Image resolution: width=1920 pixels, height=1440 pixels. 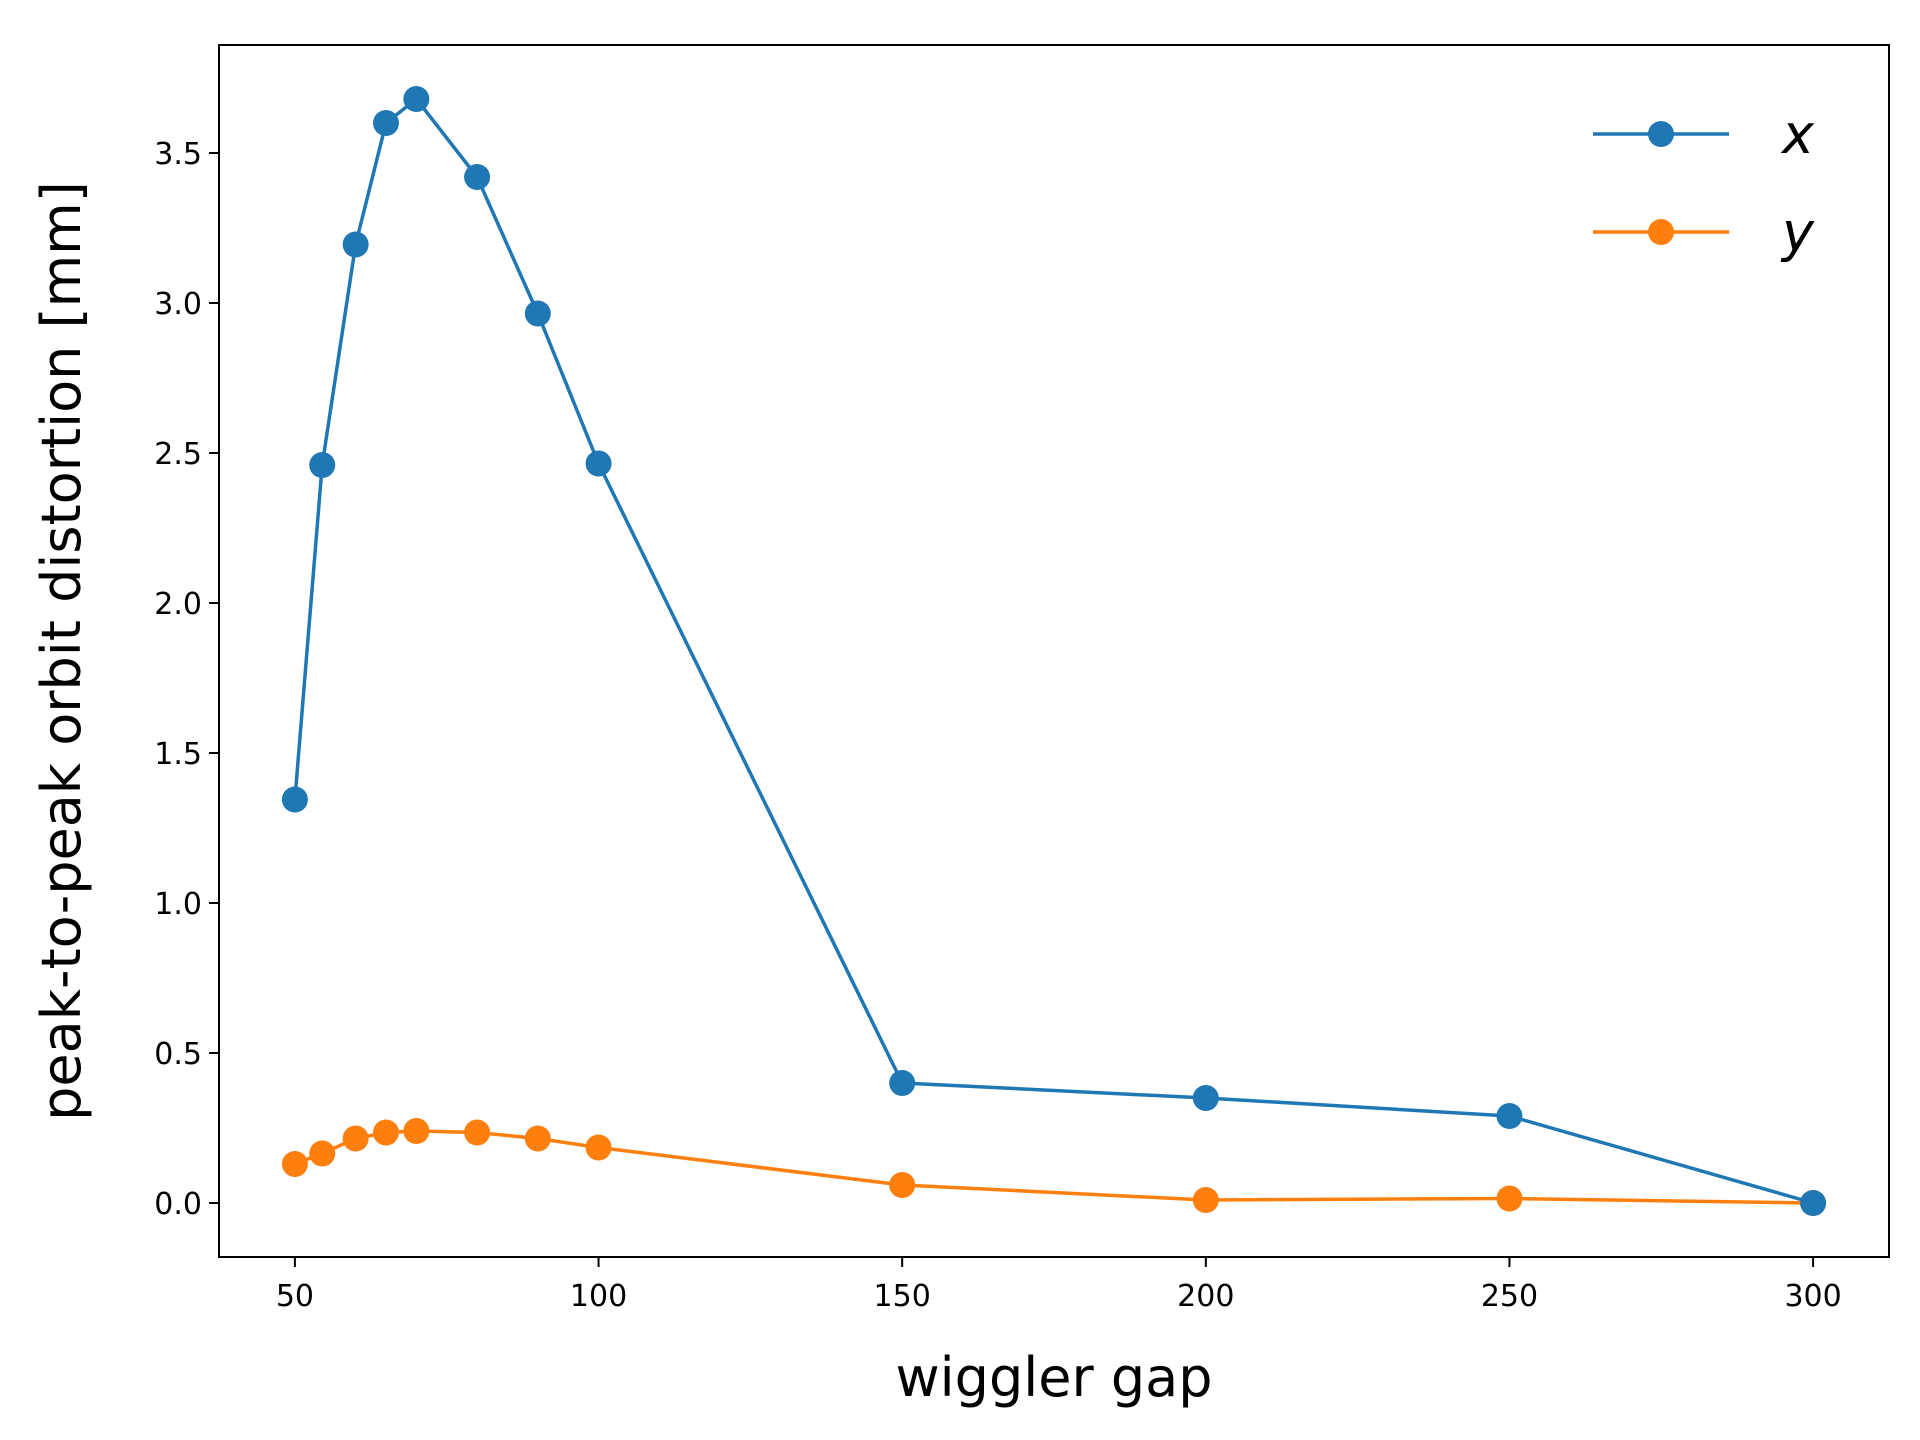 What do you see at coordinates (598, 1296) in the screenshot?
I see `x-tick-label: 100` at bounding box center [598, 1296].